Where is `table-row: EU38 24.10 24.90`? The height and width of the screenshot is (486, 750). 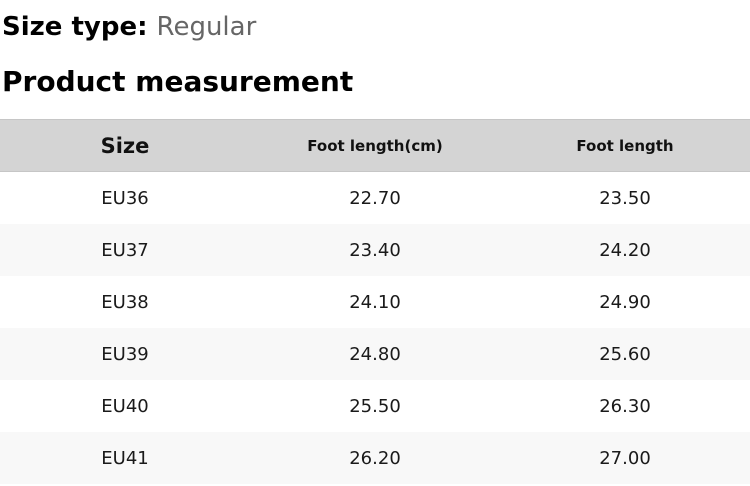
table-row: EU38 24.10 24.90 is located at coordinates (375, 302).